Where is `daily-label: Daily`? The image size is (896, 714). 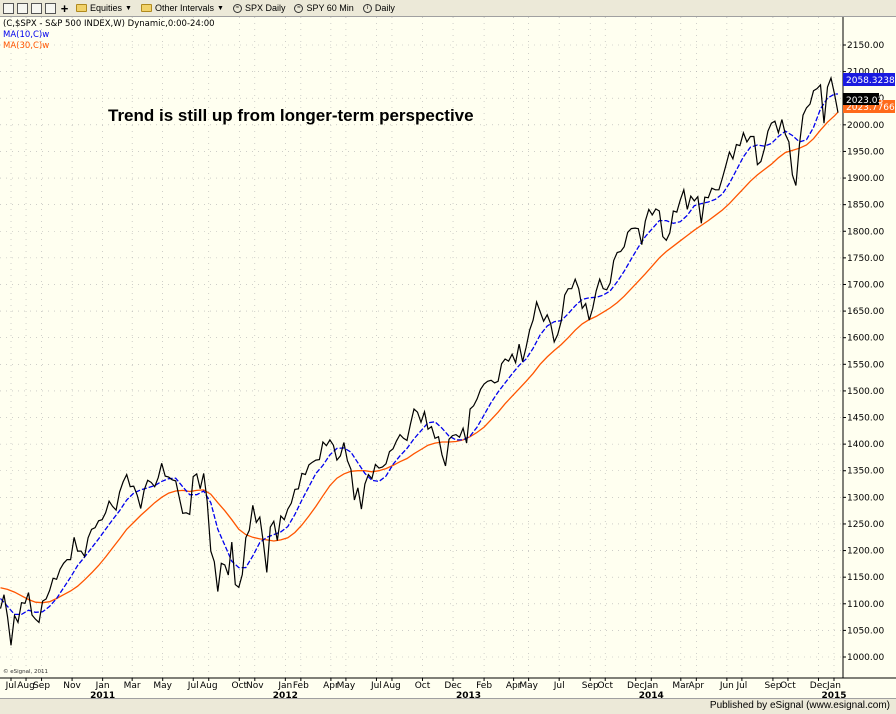
daily-label: Daily is located at coordinates (384, 8).